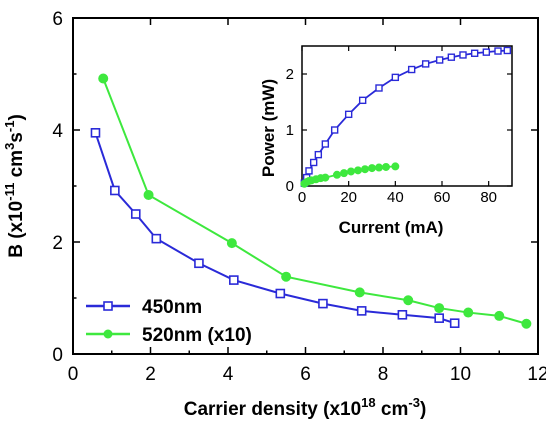  What do you see at coordinates (228, 374) in the screenshot?
I see `x-tick-label: 4` at bounding box center [228, 374].